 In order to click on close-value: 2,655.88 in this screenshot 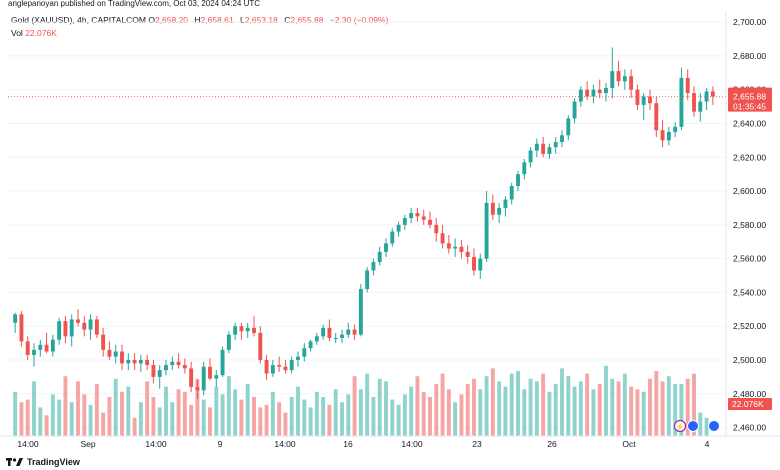, I will do `click(307, 20)`.